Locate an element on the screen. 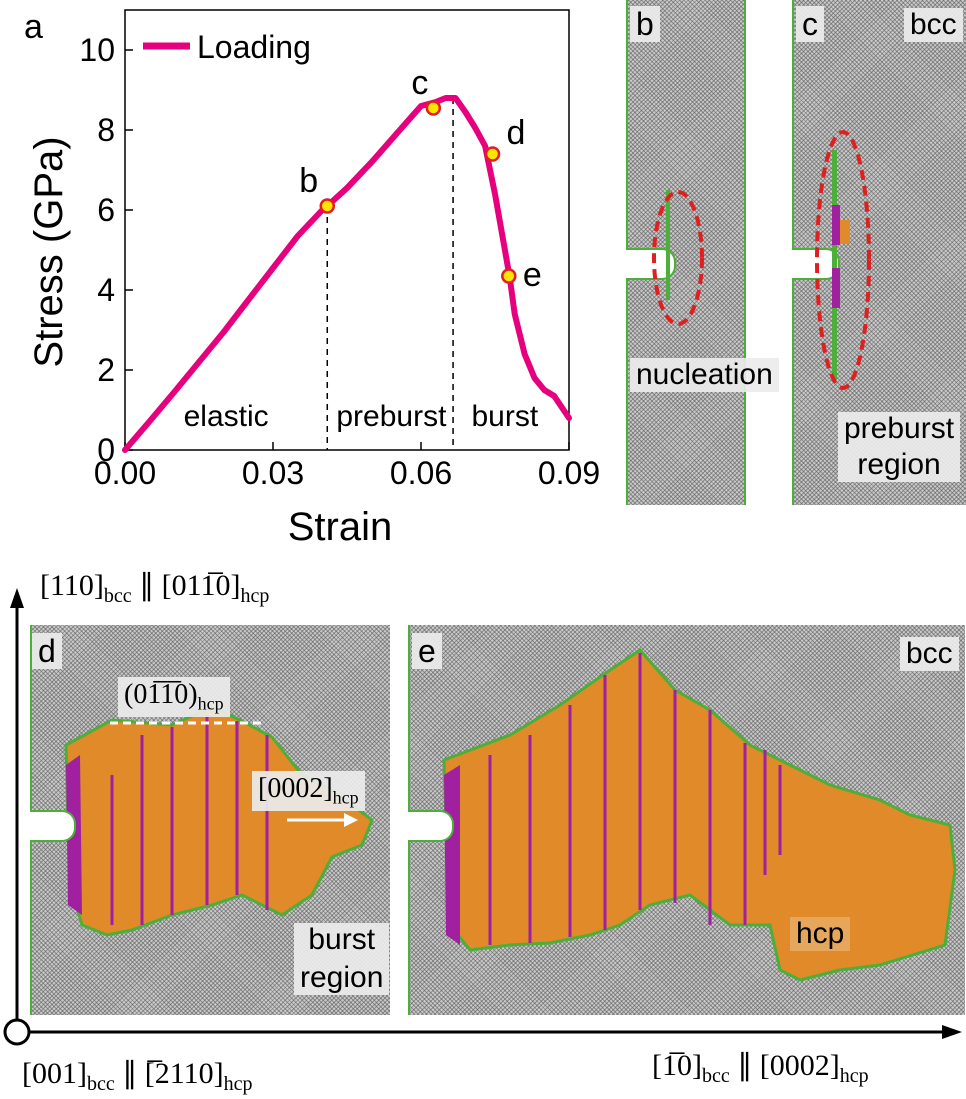  marker-d is located at coordinates (492, 154).